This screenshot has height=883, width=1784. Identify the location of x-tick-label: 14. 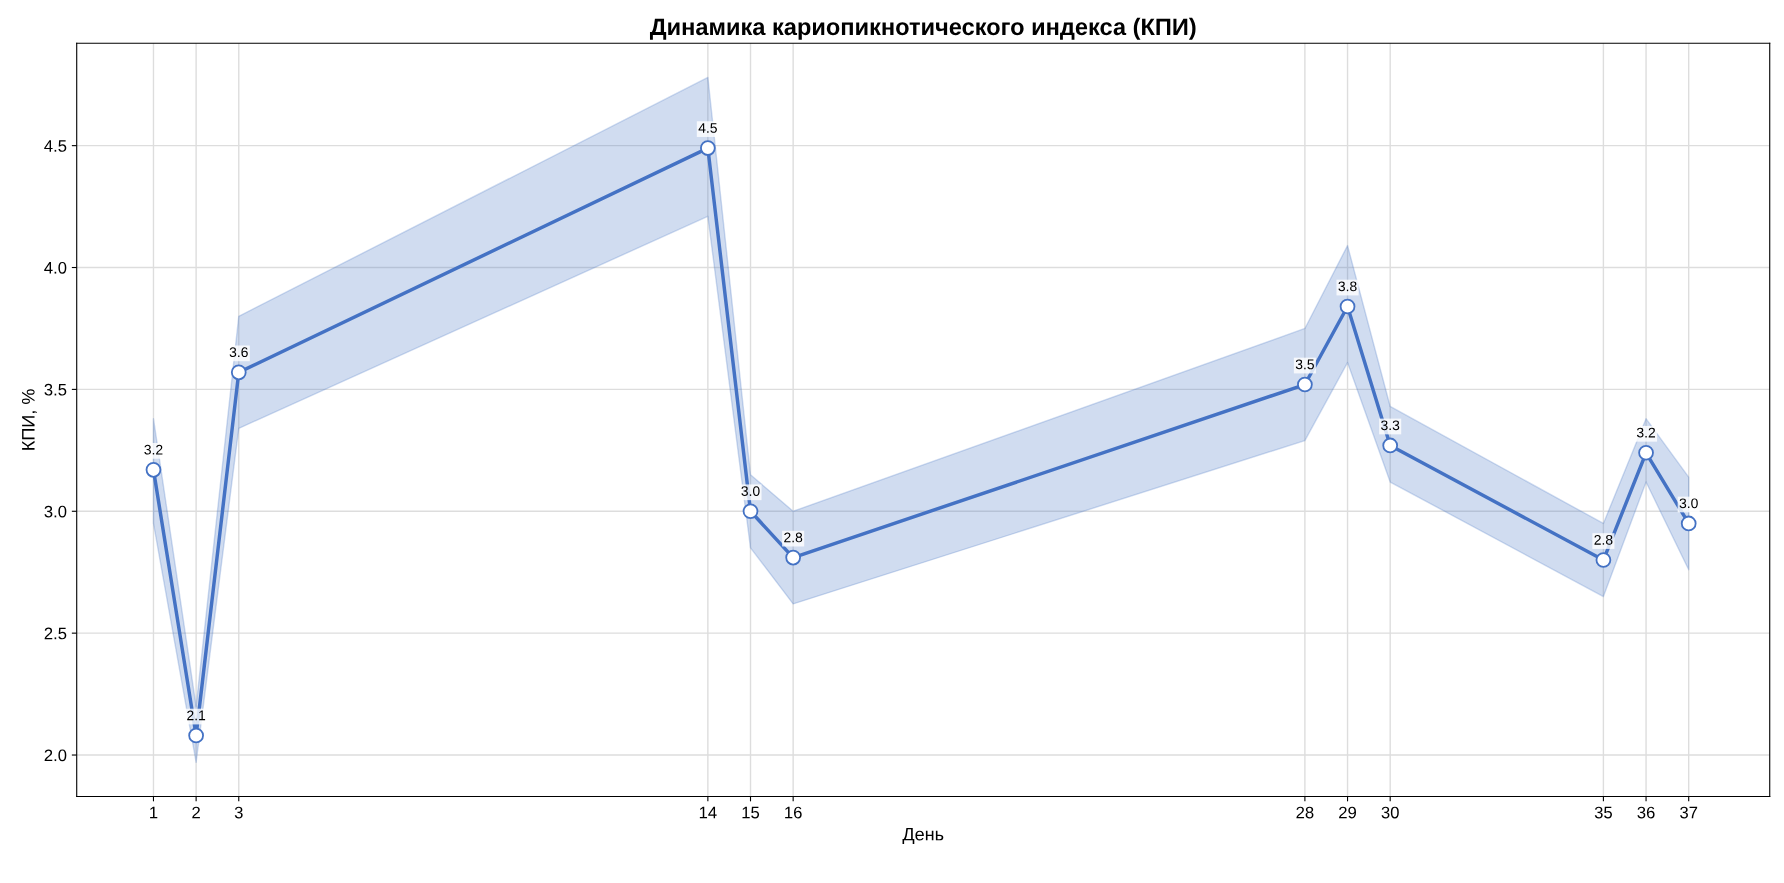
(708, 812).